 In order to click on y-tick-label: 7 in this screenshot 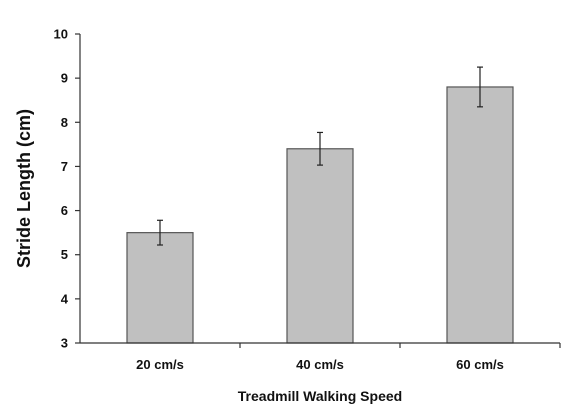, I will do `click(64, 166)`.